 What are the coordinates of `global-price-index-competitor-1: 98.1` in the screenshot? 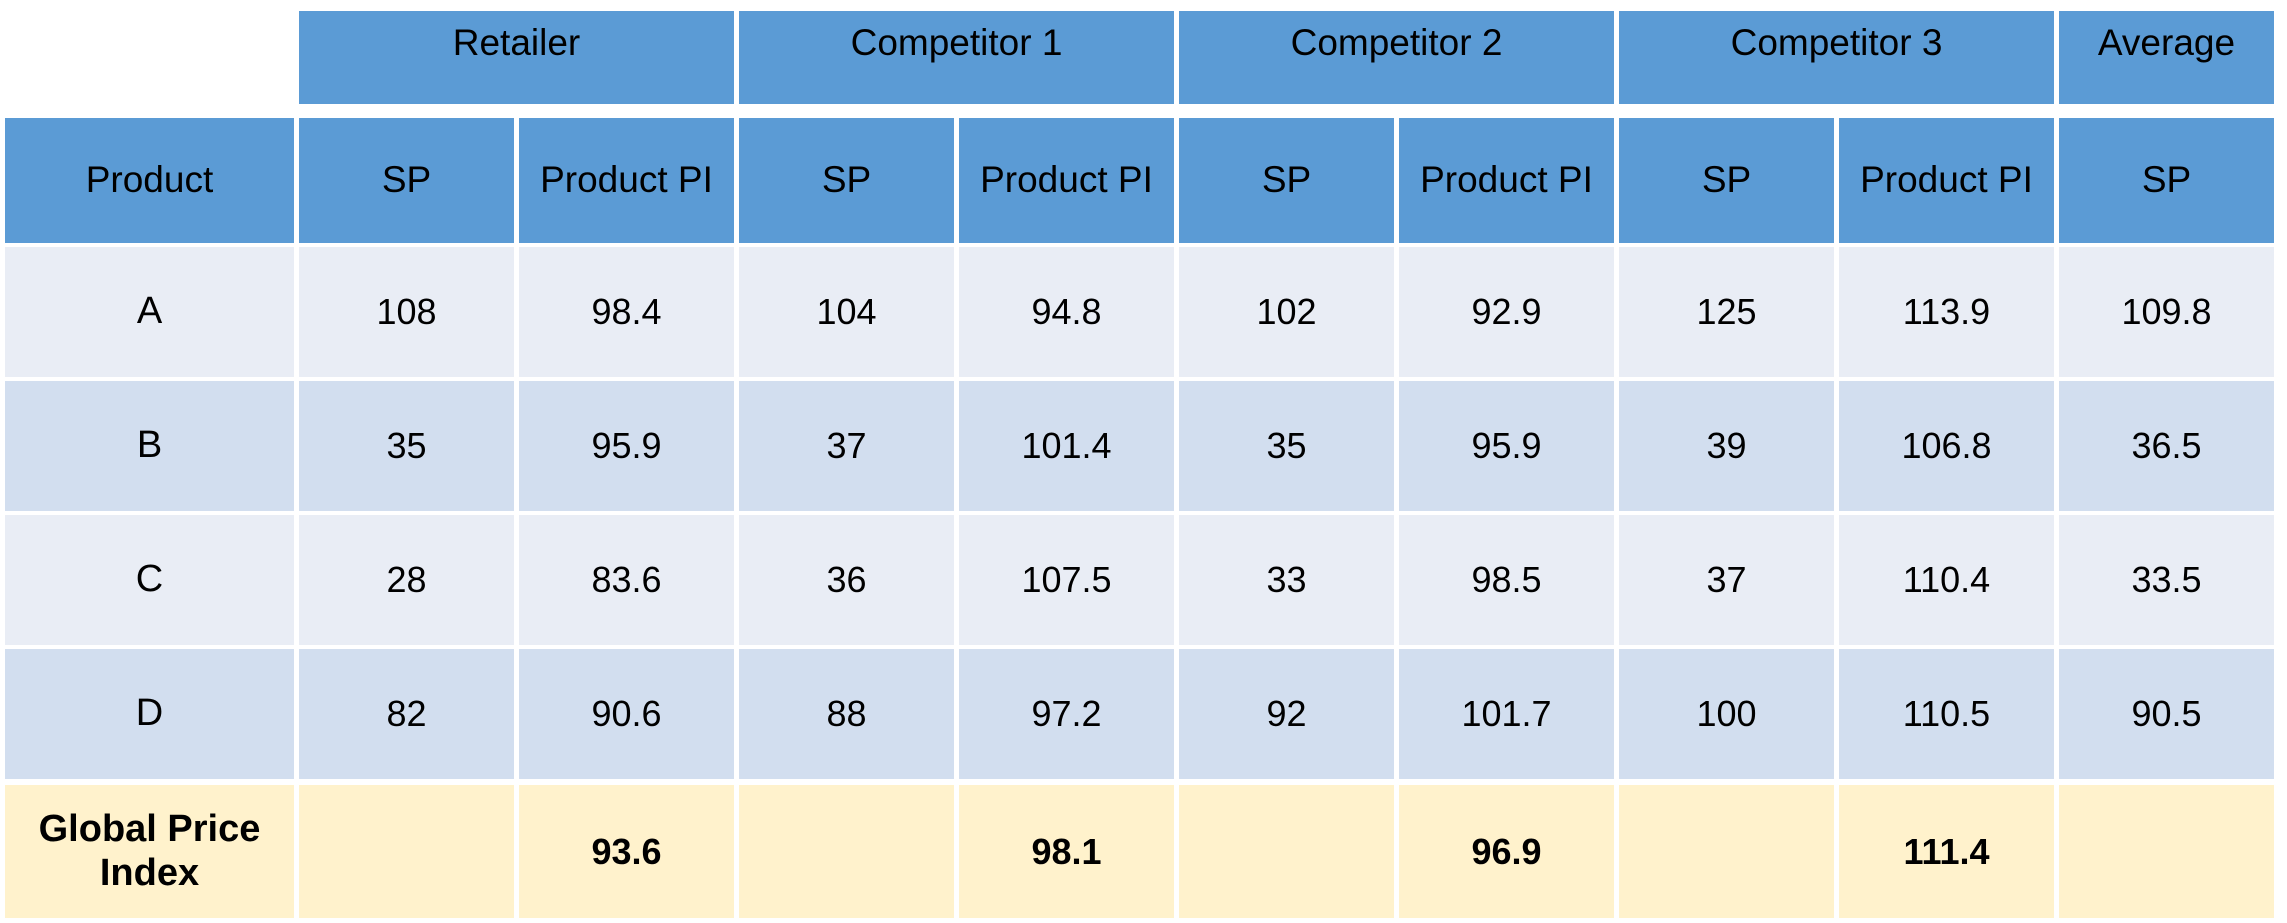 It's located at (1066, 851).